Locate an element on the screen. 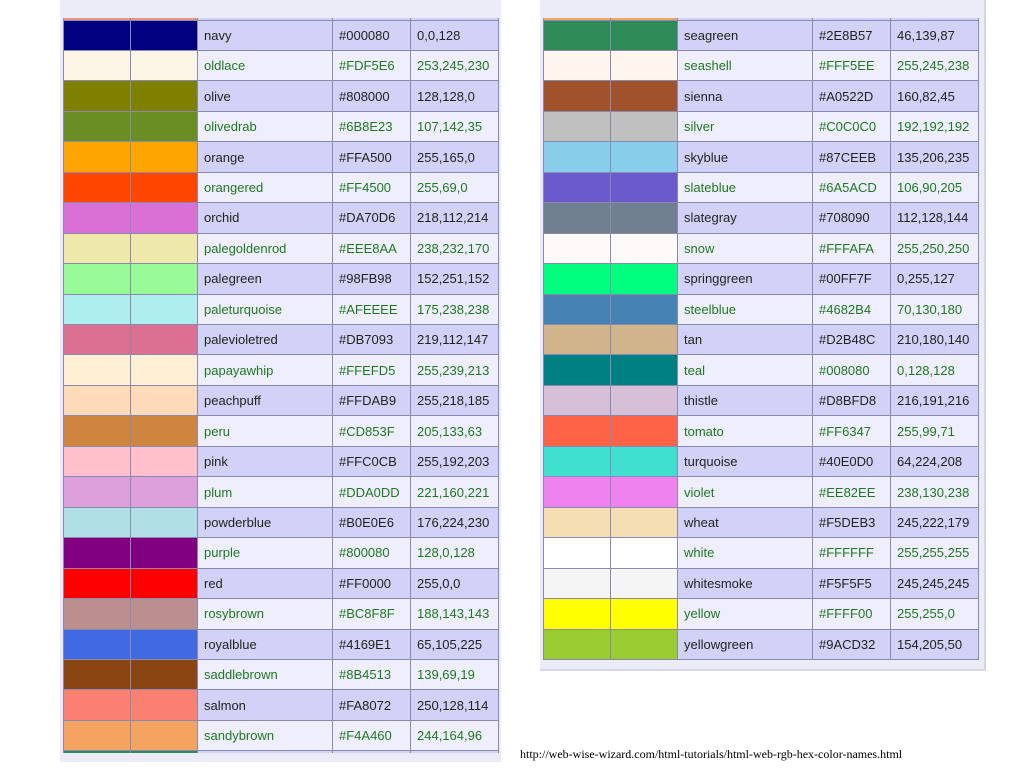 This screenshot has width=1024, height=768. hex-code-cell: #D8BFD8 is located at coordinates (851, 400).